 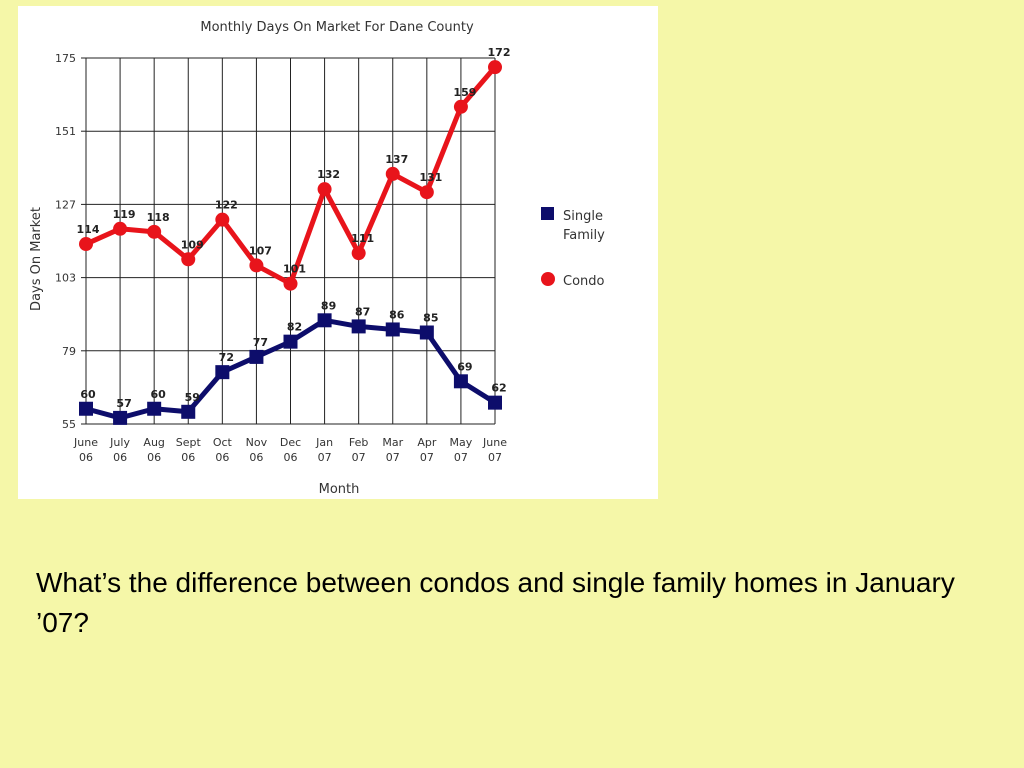 What do you see at coordinates (397, 314) in the screenshot?
I see `data-label: 86` at bounding box center [397, 314].